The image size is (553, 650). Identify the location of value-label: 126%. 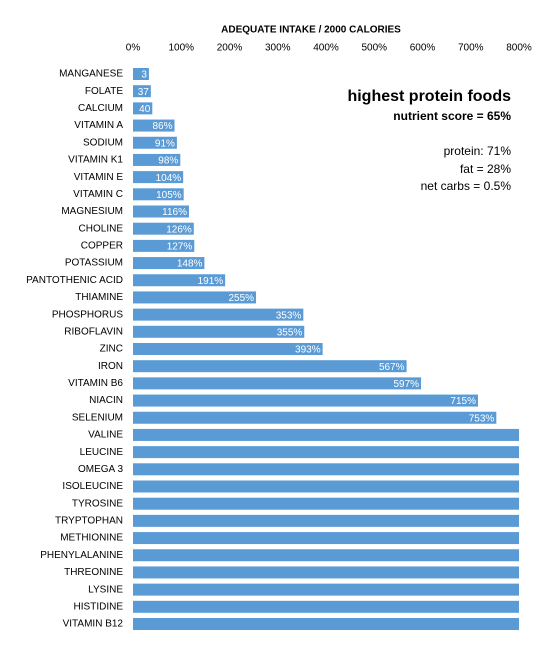
(179, 229).